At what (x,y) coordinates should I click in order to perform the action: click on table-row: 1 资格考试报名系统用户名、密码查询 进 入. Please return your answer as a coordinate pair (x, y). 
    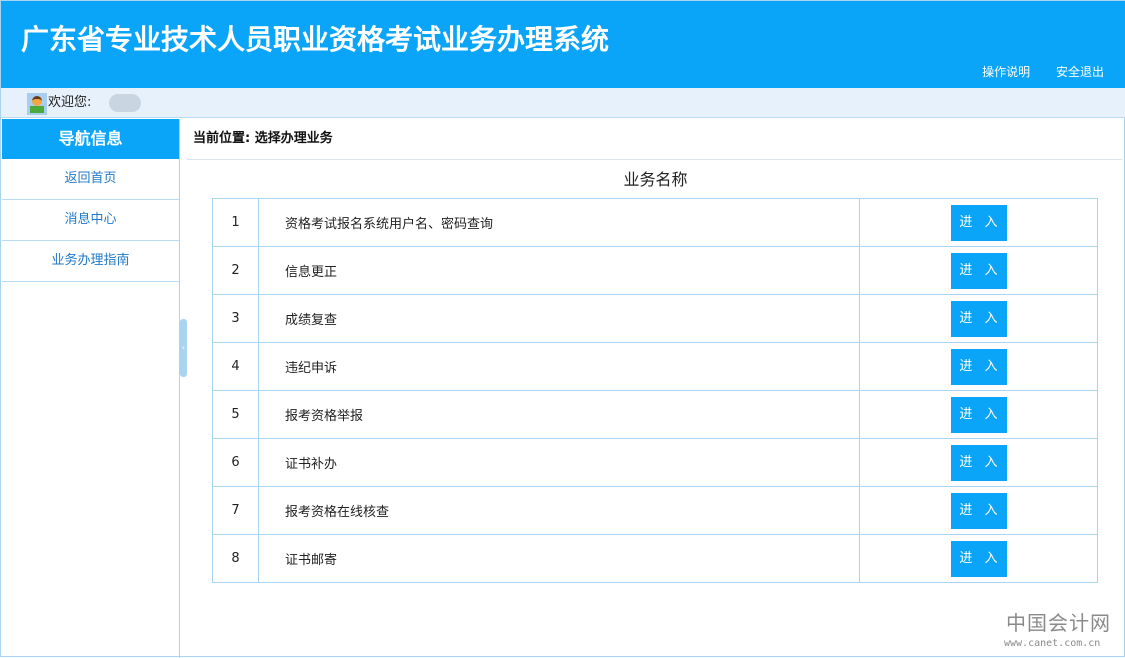
    Looking at the image, I should click on (655, 222).